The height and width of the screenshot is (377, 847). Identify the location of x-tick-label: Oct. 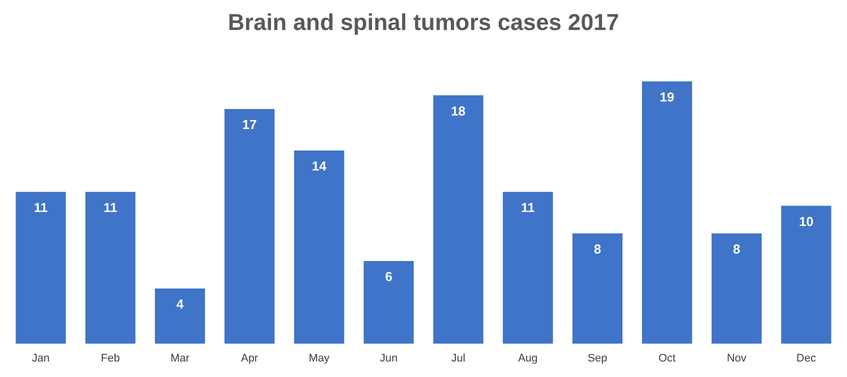
(667, 358).